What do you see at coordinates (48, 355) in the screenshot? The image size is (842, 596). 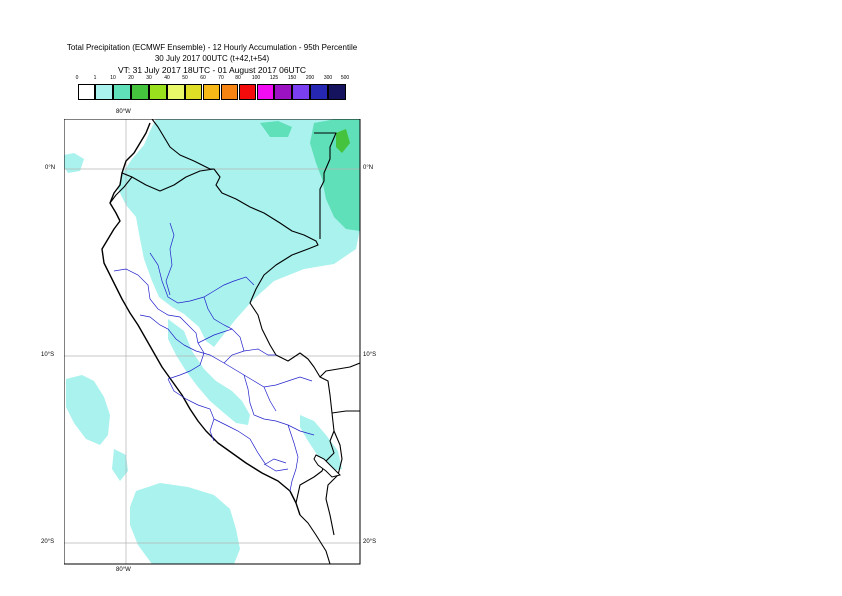 I see `lat-label-left: 10°S` at bounding box center [48, 355].